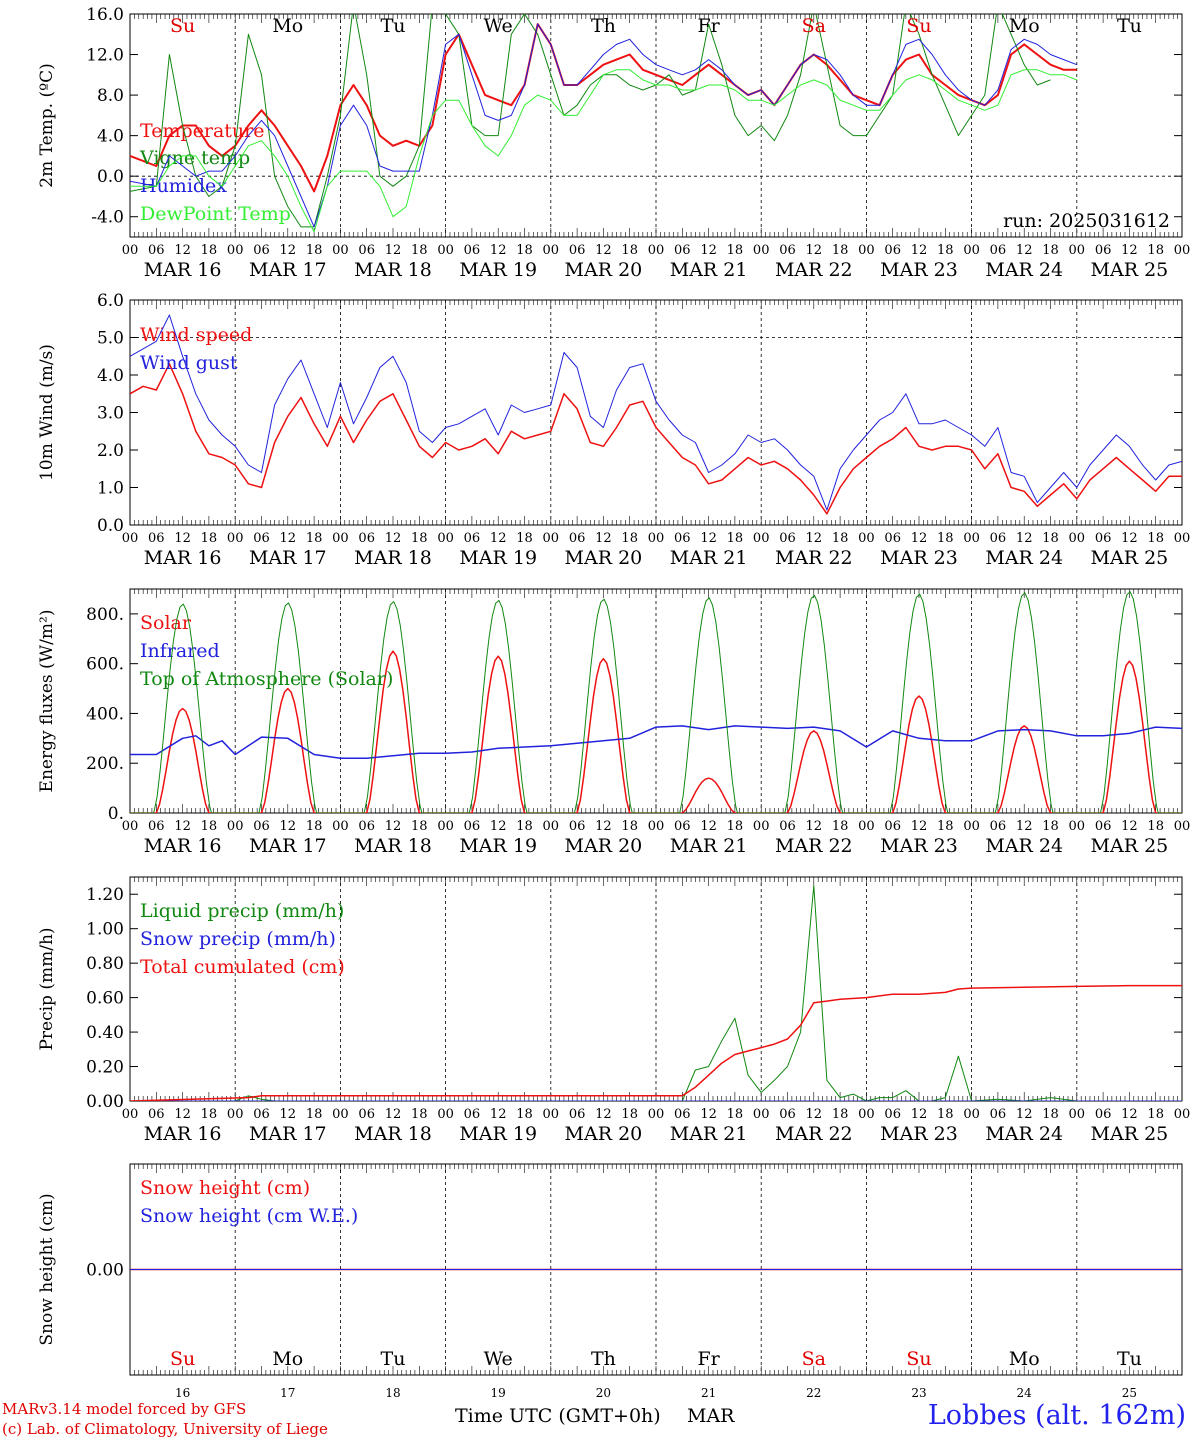 The width and height of the screenshot is (1194, 1440). Describe the element at coordinates (47, 1269) in the screenshot. I see `y-axis-title-snow: Snow height (cm)` at that location.